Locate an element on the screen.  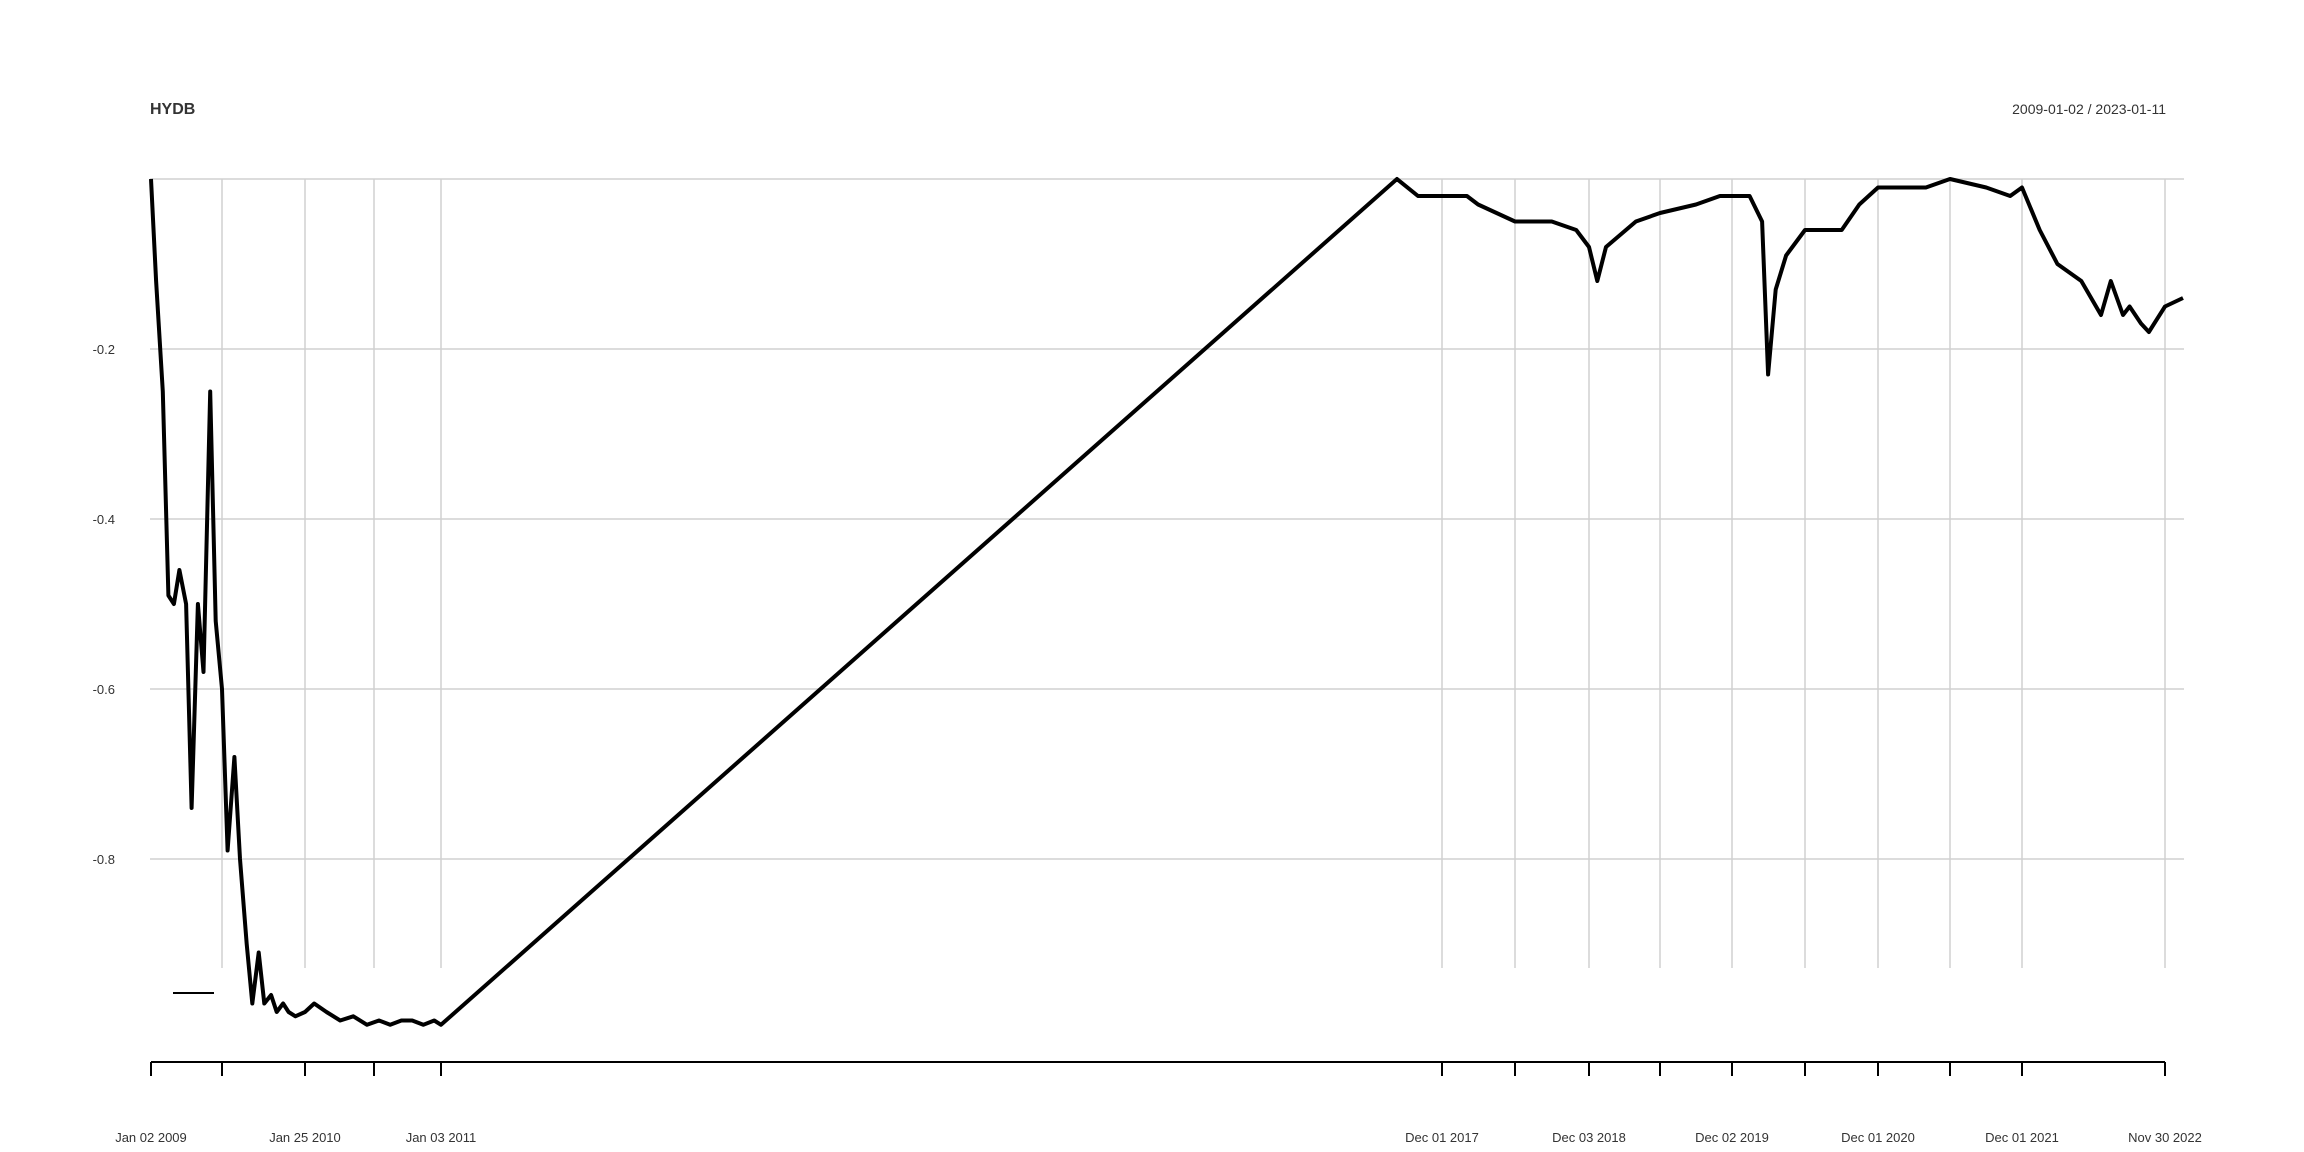
y-axis-ticks: -0.2 -0.4 -0.6 -0.8 is located at coordinates (104, 604).